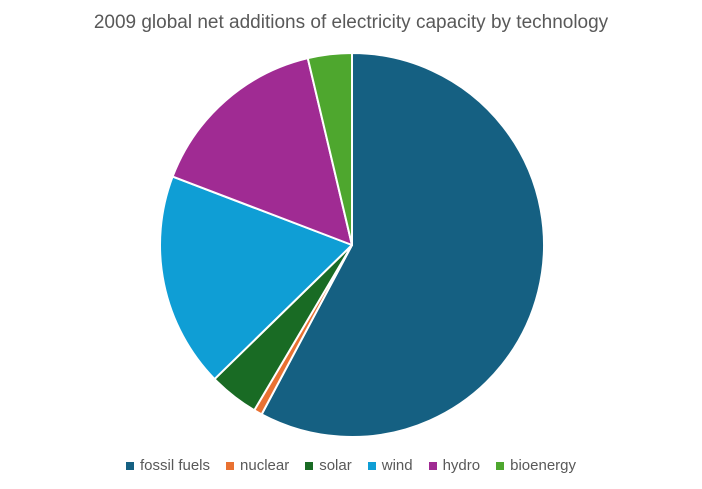  What do you see at coordinates (175, 465) in the screenshot?
I see `legend-label: fossil fuels` at bounding box center [175, 465].